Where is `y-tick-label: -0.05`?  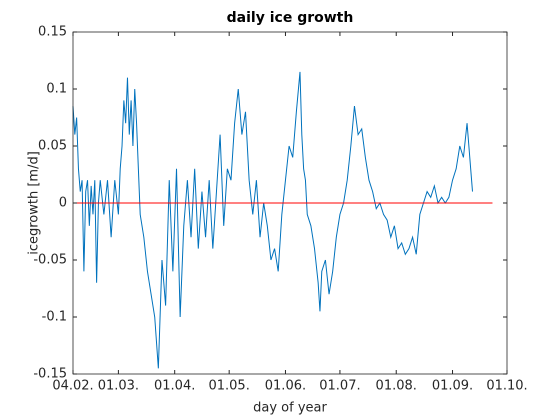 y-tick-label: -0.05 is located at coordinates (50, 260).